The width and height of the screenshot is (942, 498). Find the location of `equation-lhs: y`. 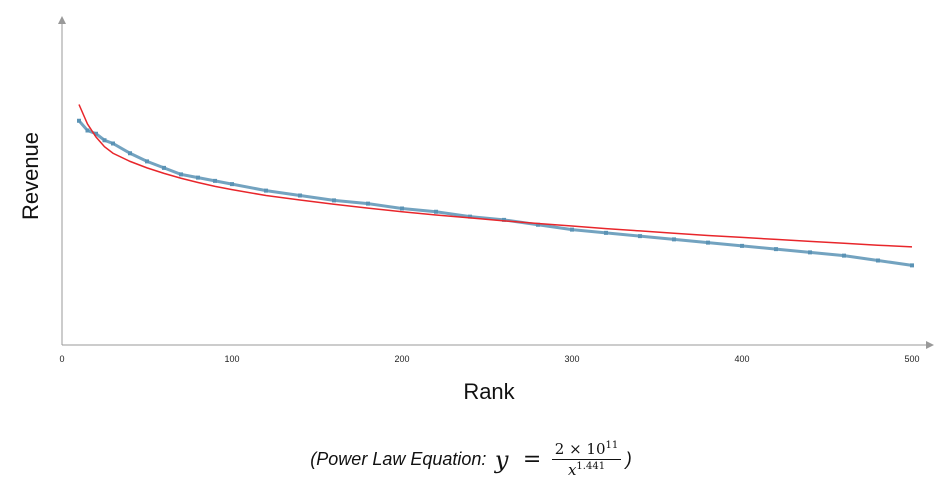

equation-lhs: y is located at coordinates (501, 459).